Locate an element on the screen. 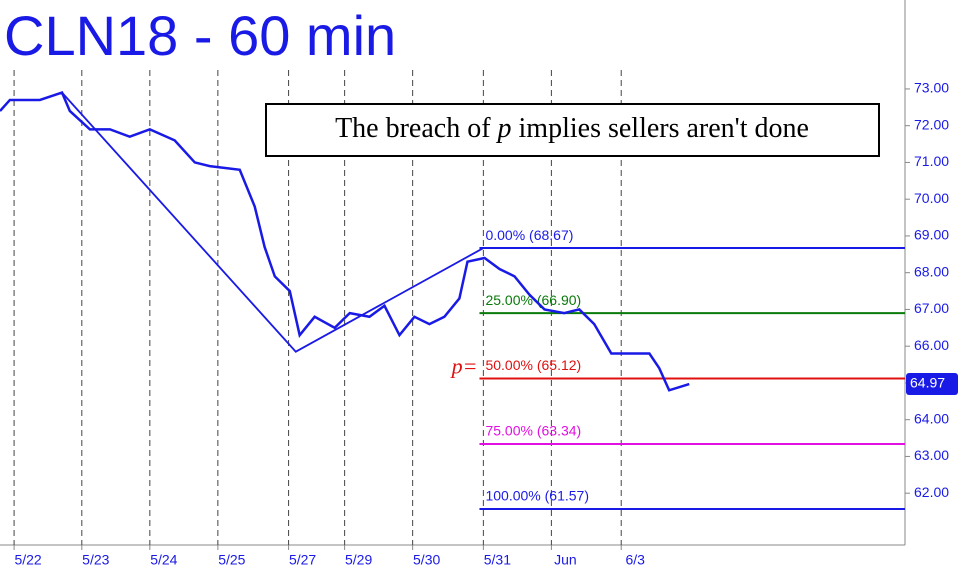 This screenshot has height=579, width=959. x-tick-label: 5/31 is located at coordinates (497, 560).